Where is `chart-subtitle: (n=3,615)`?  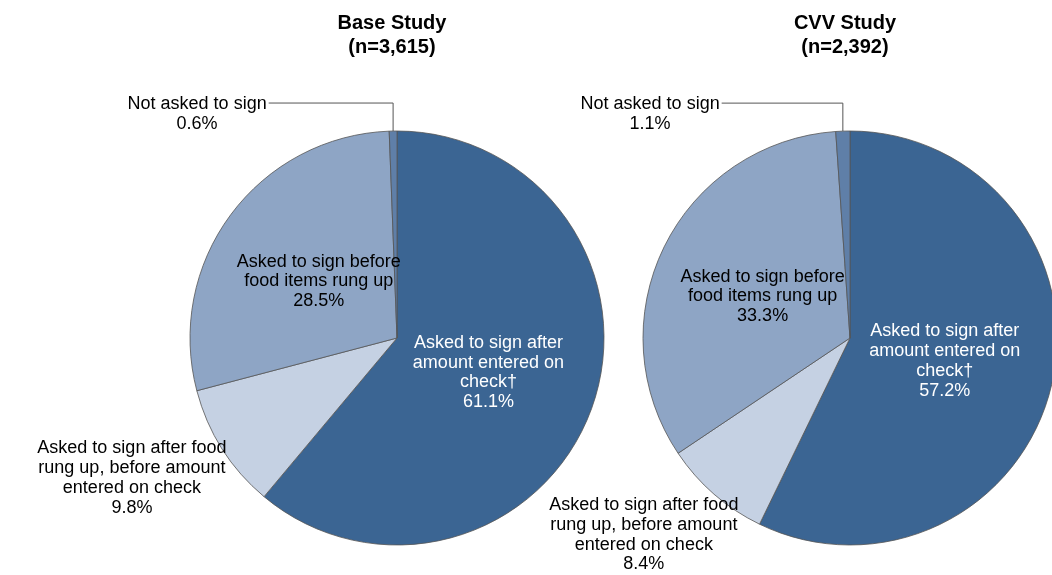 chart-subtitle: (n=3,615) is located at coordinates (392, 46).